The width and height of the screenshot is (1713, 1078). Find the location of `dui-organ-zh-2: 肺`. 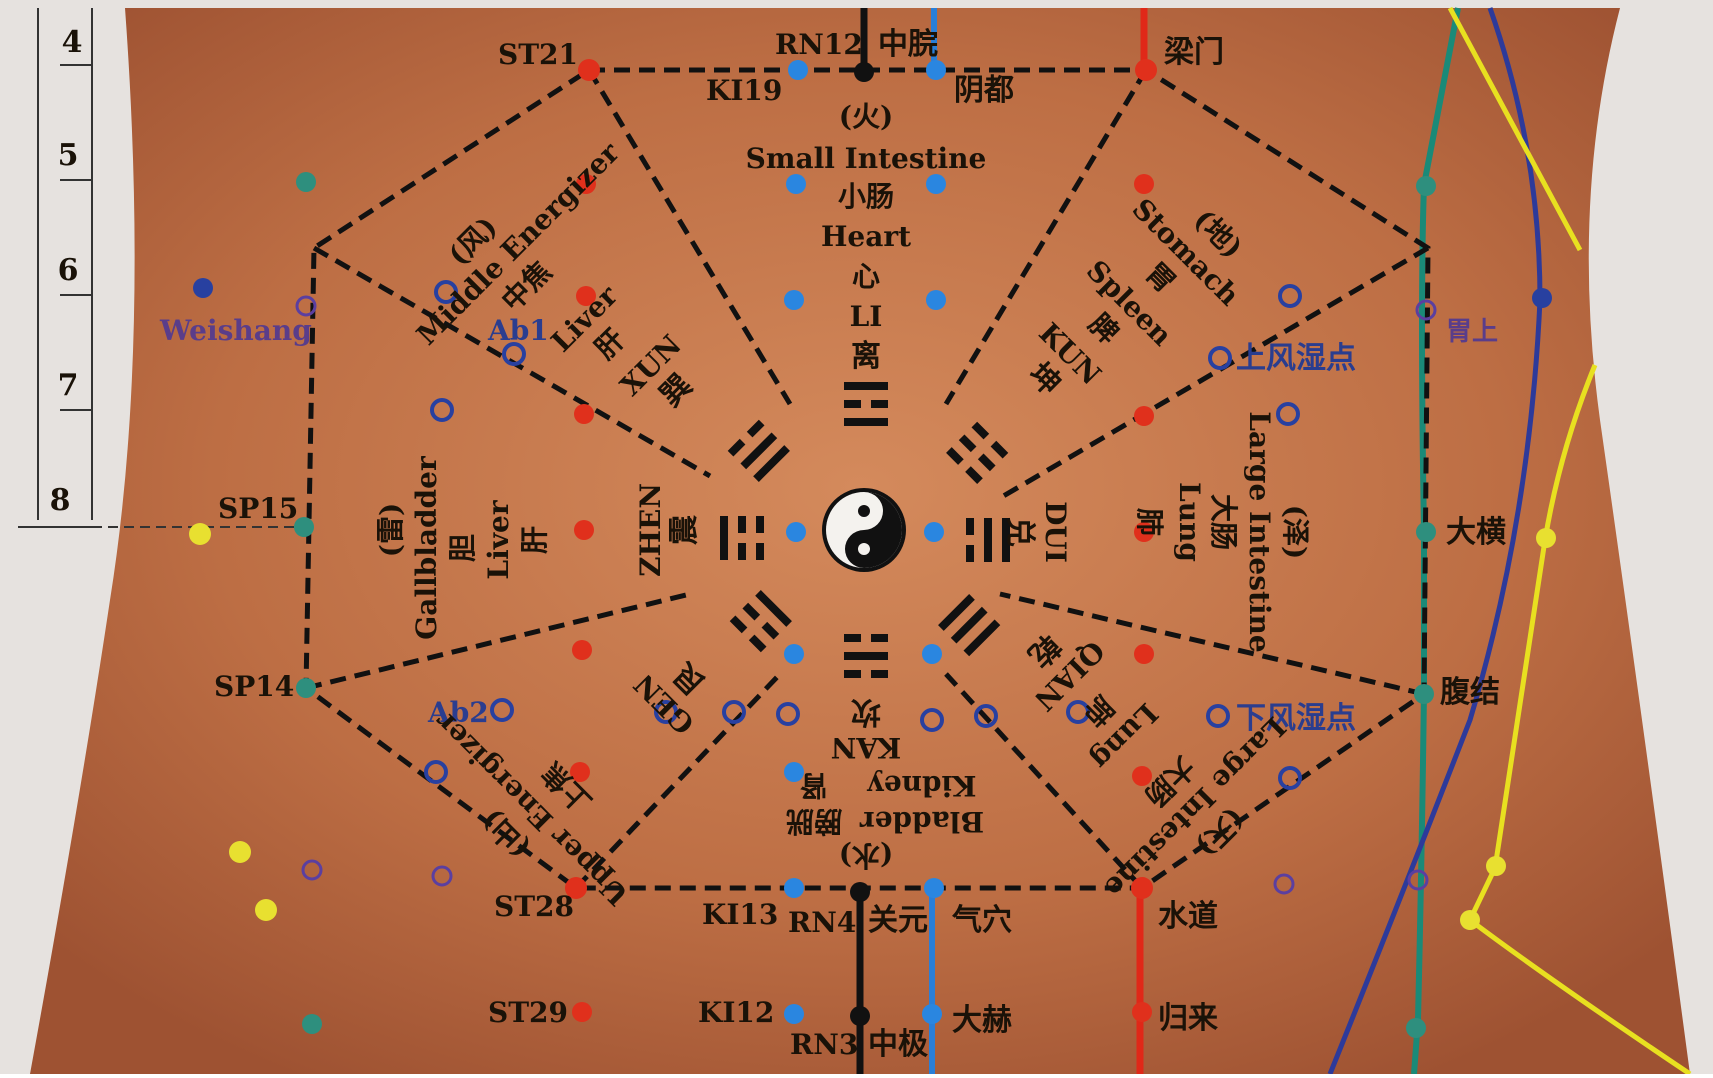

dui-organ-zh-2: 肺 is located at coordinates (1149, 522).